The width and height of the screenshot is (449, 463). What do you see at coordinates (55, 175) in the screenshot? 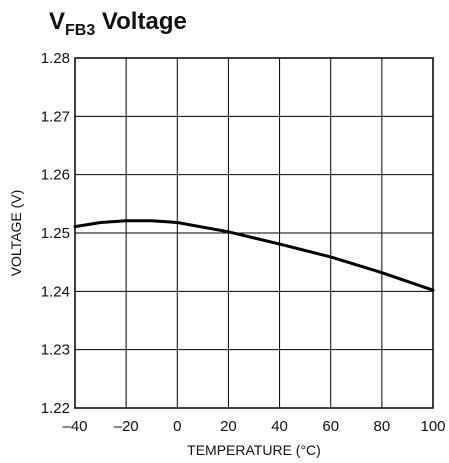
I see `y-tick-label: 1.26` at bounding box center [55, 175].